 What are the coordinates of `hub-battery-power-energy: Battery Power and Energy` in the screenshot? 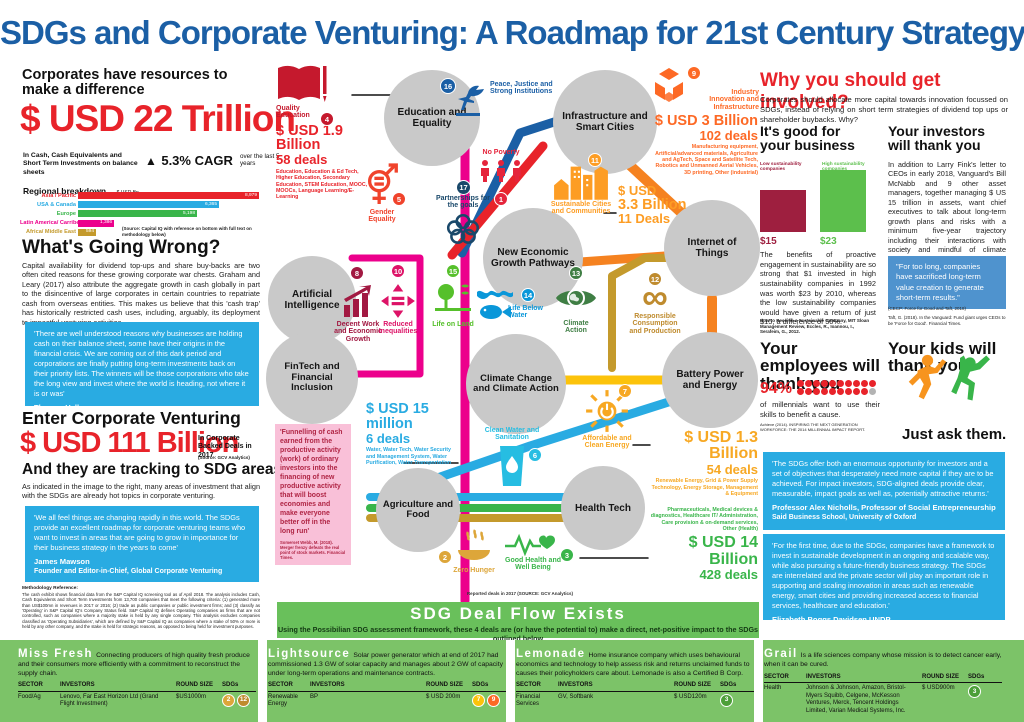 It's located at (710, 380).